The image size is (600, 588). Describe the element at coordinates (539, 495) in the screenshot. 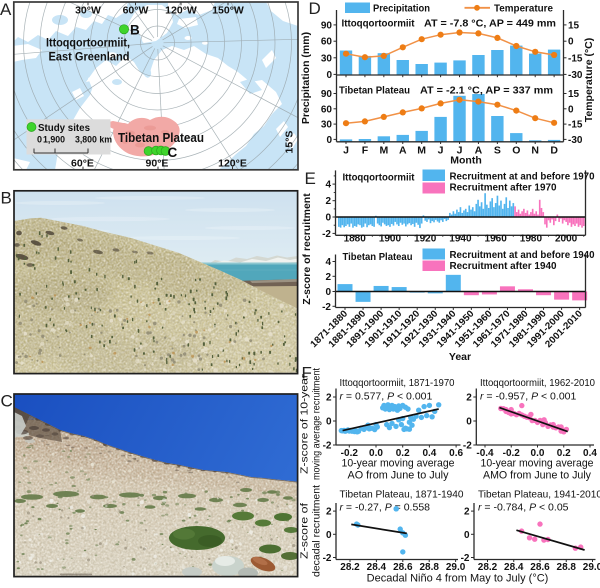

I see `svg-text: Tibetan Plateau, 1941-2010` at that location.